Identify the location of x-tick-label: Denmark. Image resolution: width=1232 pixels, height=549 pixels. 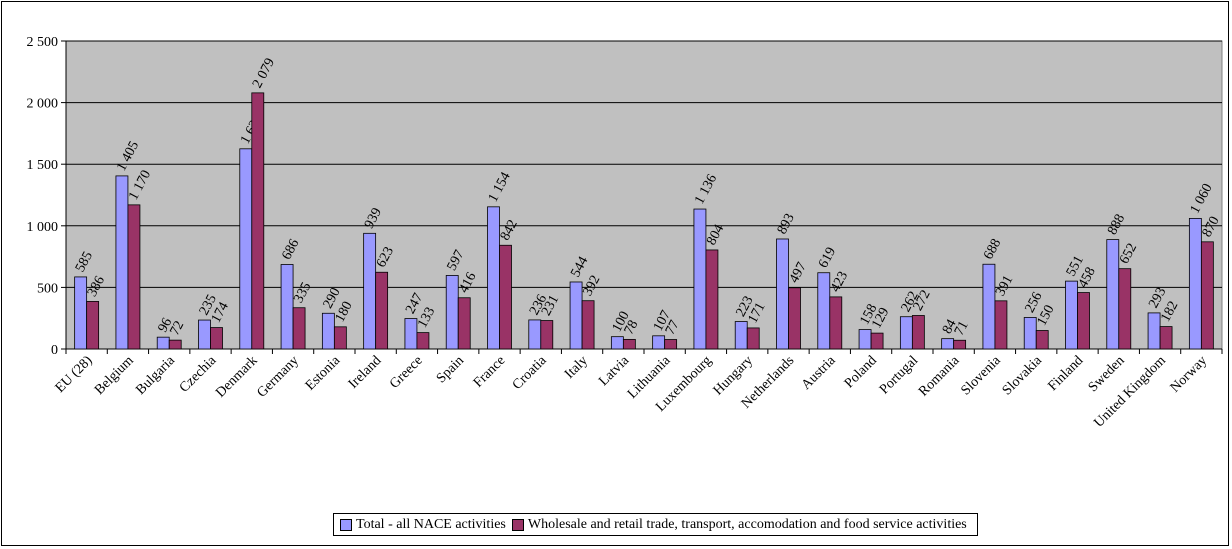
(236, 376).